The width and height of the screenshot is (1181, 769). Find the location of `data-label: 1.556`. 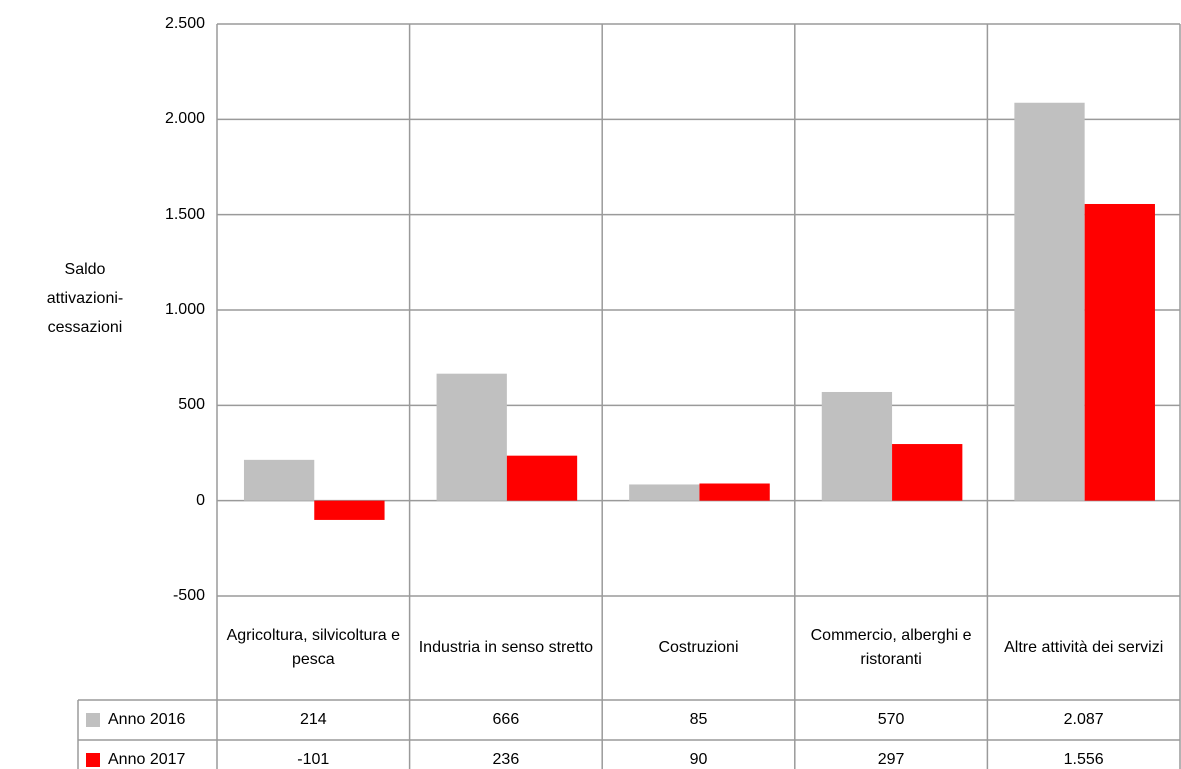

data-label: 1.556 is located at coordinates (1083, 759).